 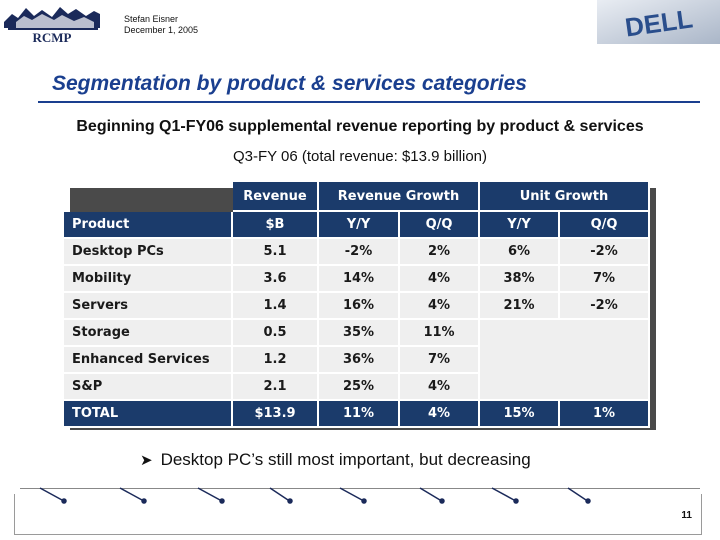 I want to click on total-unit-qq: 1%, so click(x=605, y=414).